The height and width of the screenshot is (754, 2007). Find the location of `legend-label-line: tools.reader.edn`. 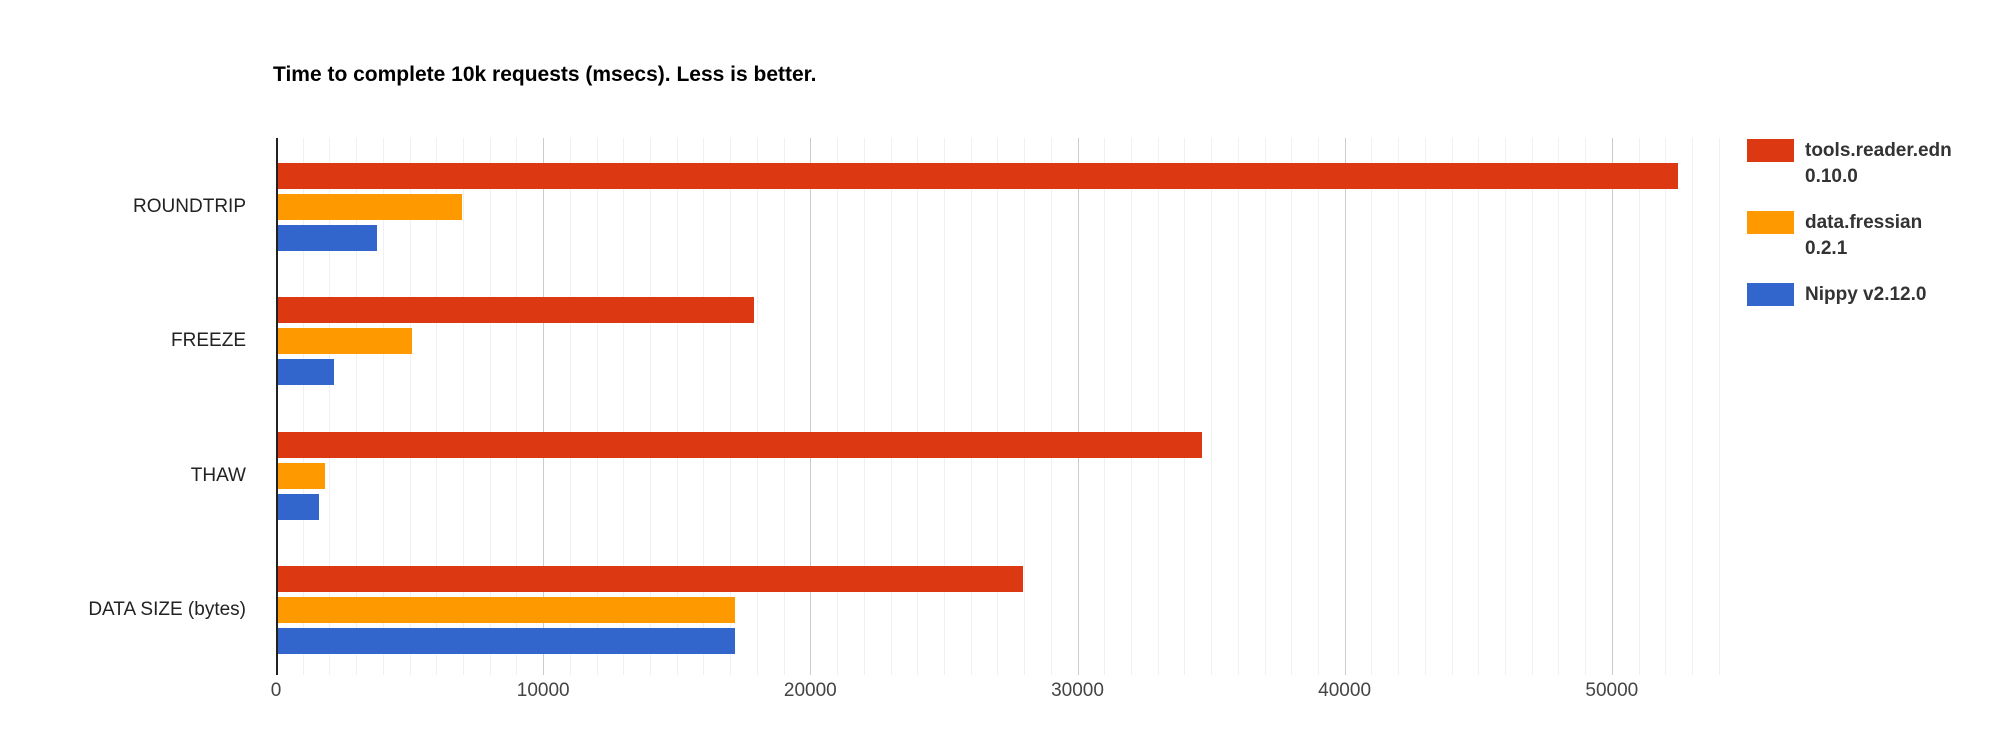

legend-label-line: tools.reader.edn is located at coordinates (1878, 150).